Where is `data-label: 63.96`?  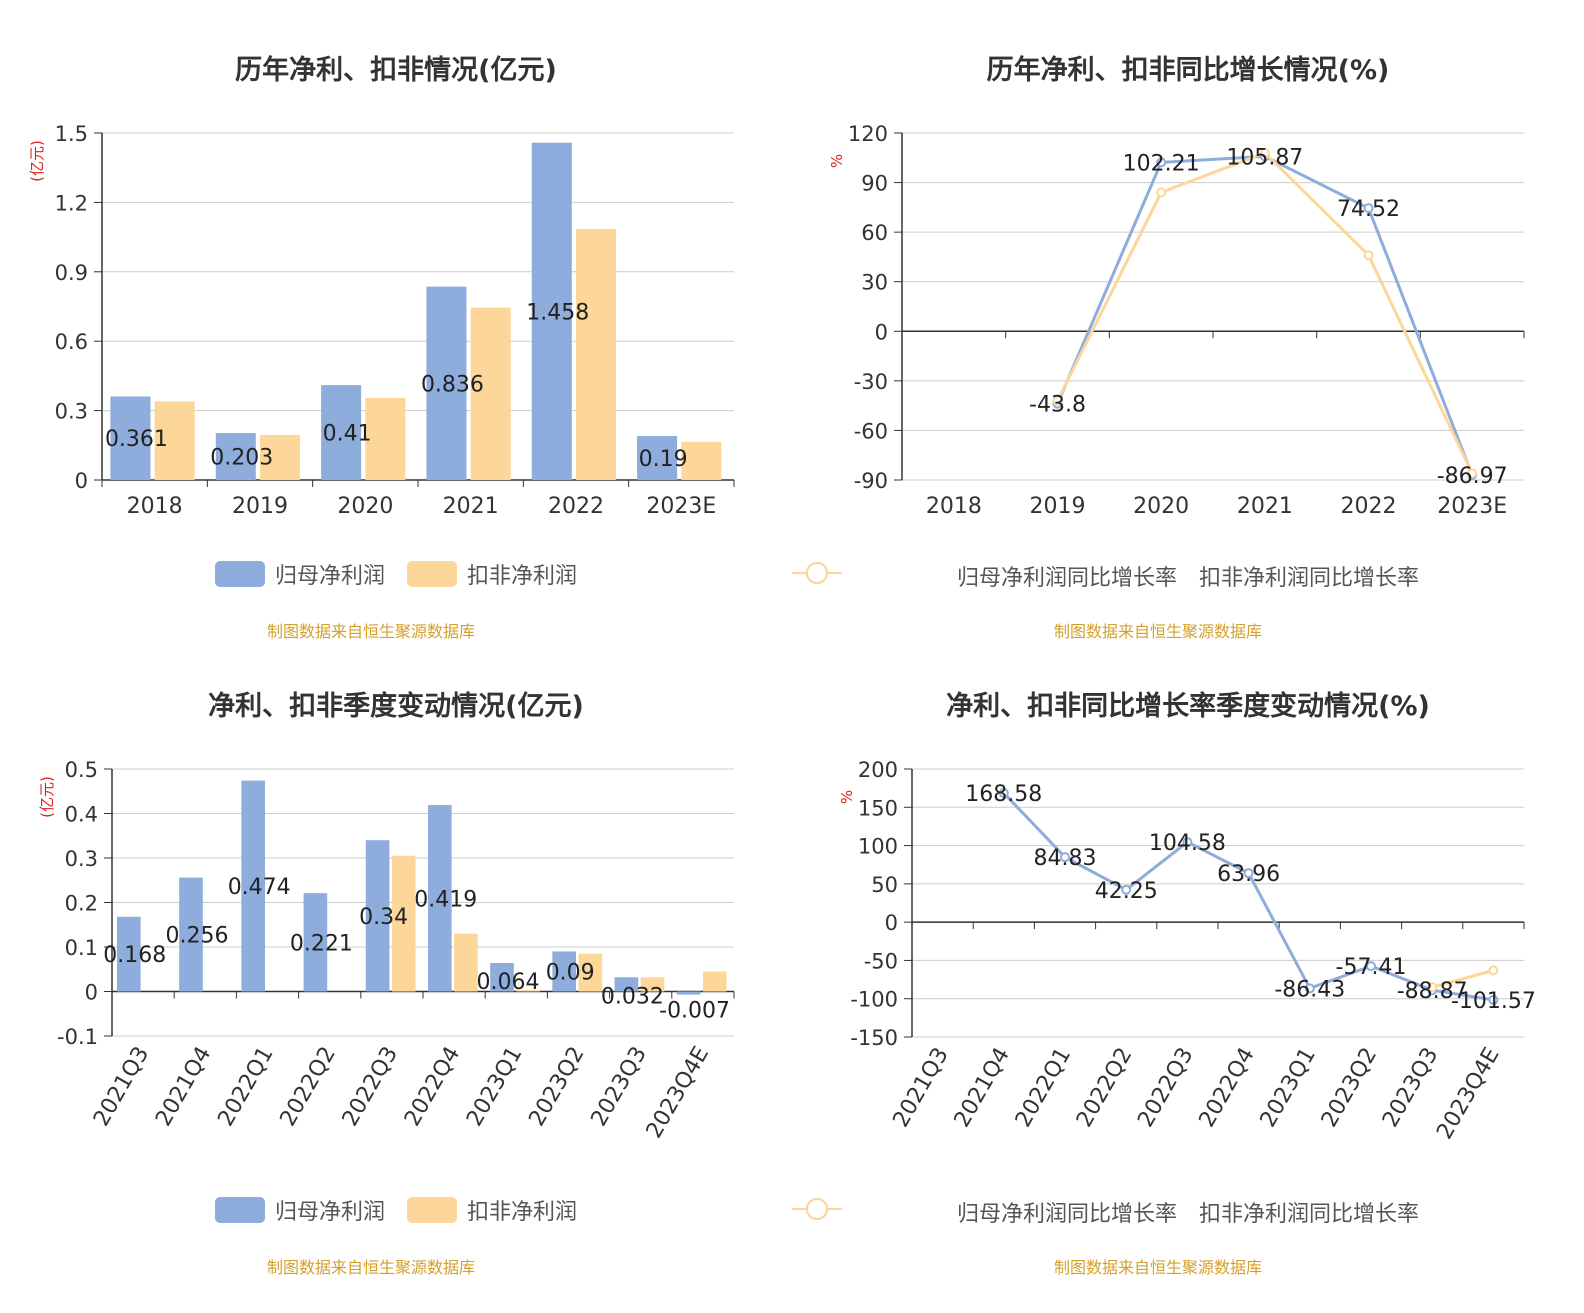 data-label: 63.96 is located at coordinates (1248, 874).